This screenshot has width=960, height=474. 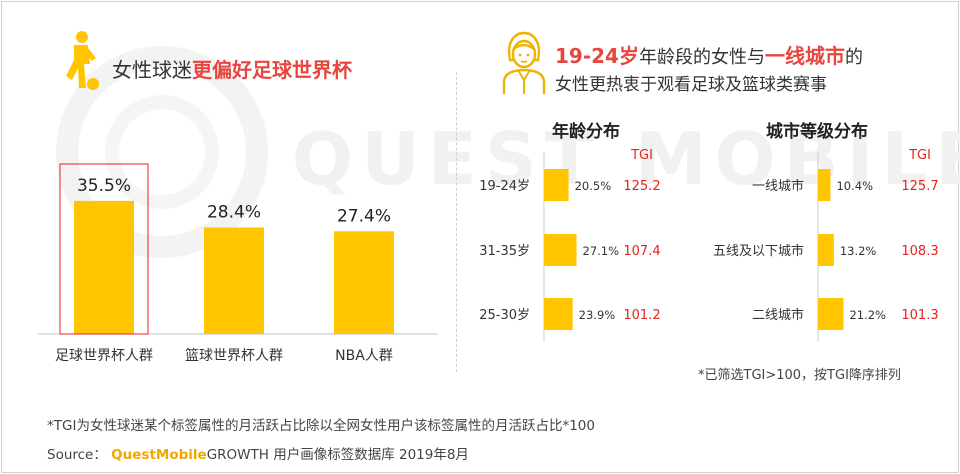 What do you see at coordinates (919, 251) in the screenshot?
I see `tgi-value: 108.3` at bounding box center [919, 251].